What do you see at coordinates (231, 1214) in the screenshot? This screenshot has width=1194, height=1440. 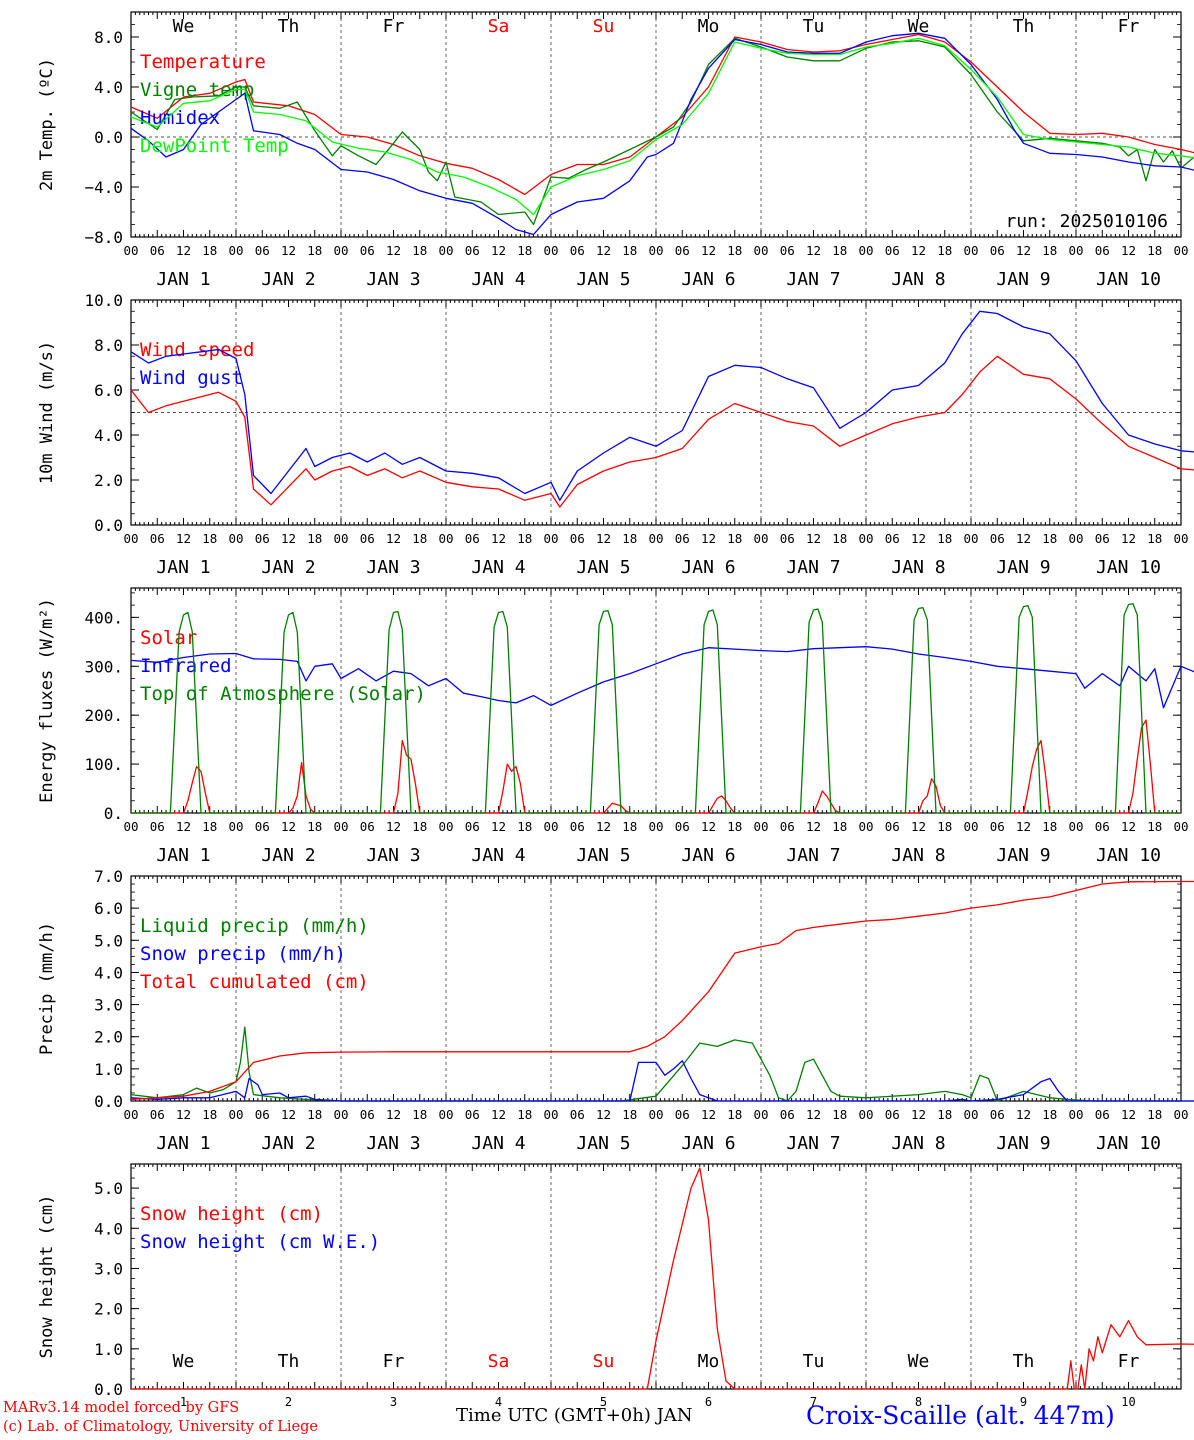 I see `legend-entry: Snow height (cm)` at bounding box center [231, 1214].